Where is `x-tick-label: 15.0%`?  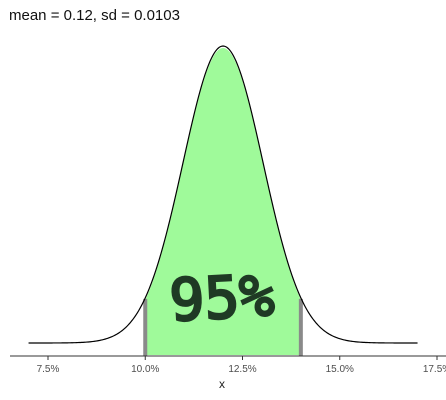
x-tick-label: 15.0% is located at coordinates (340, 369).